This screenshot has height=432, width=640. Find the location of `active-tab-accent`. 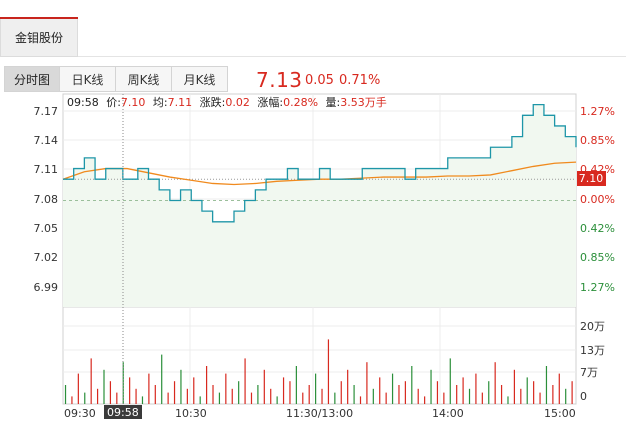

active-tab-accent is located at coordinates (39, 18).